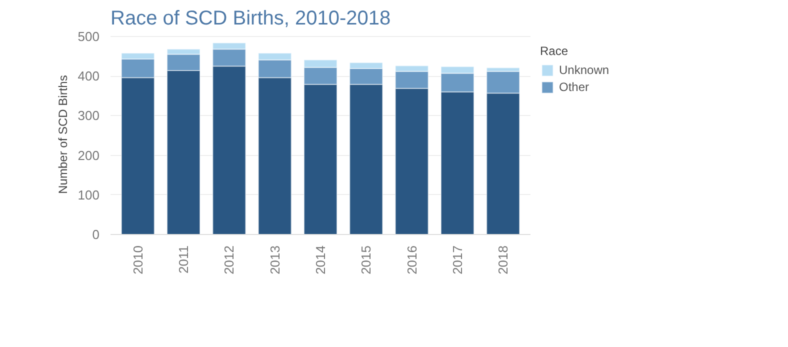 The image size is (788, 347). Describe the element at coordinates (89, 116) in the screenshot. I see `y-tick-label: 300` at that location.